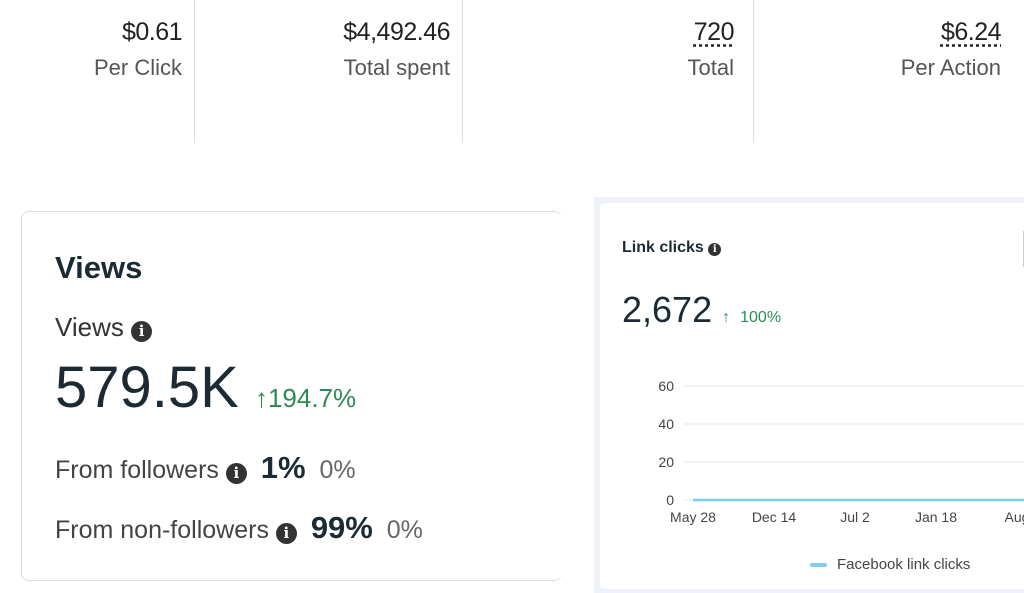 The image size is (1024, 593). What do you see at coordinates (396, 32) in the screenshot?
I see `stat-value: $4,492.46` at bounding box center [396, 32].